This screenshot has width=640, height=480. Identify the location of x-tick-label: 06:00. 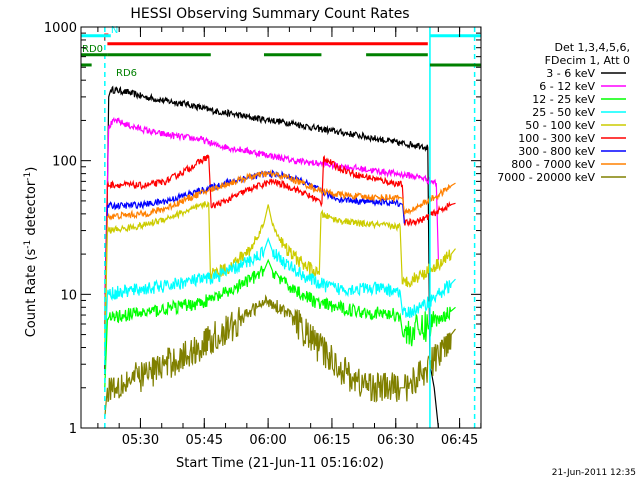
(267, 440).